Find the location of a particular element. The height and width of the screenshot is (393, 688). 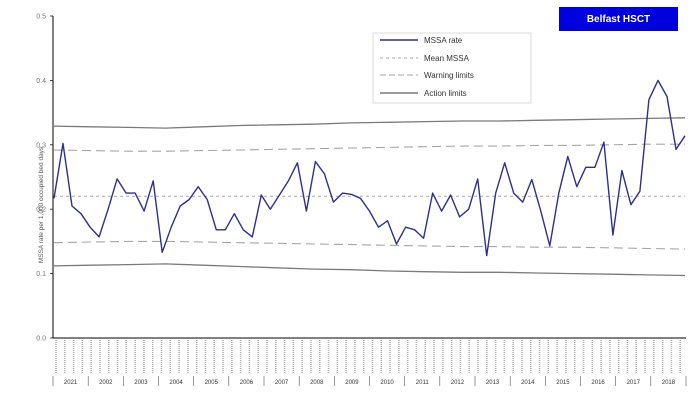

lower-warning-limit is located at coordinates (369, 245).